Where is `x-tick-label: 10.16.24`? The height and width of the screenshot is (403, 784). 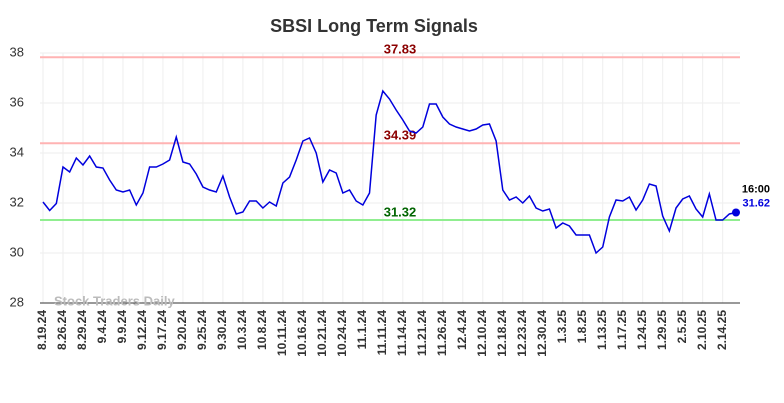 x-tick-label: 10.16.24 is located at coordinates (302, 333).